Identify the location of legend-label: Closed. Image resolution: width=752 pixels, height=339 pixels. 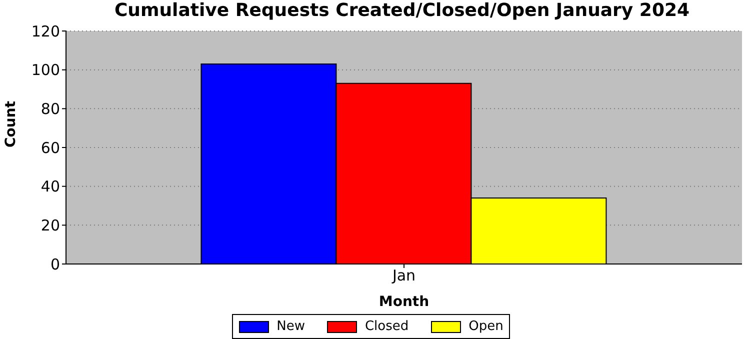
(386, 326).